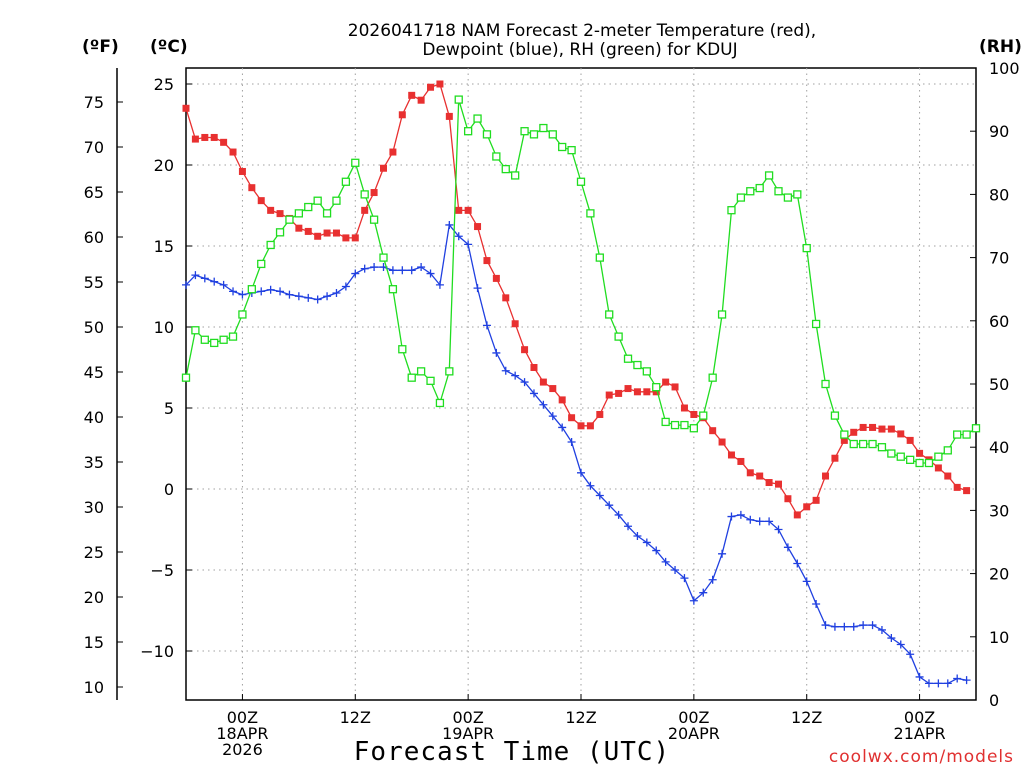 Image resolution: width=1024 pixels, height=768 pixels. I want to click on celsius-tick-label: 15, so click(164, 246).